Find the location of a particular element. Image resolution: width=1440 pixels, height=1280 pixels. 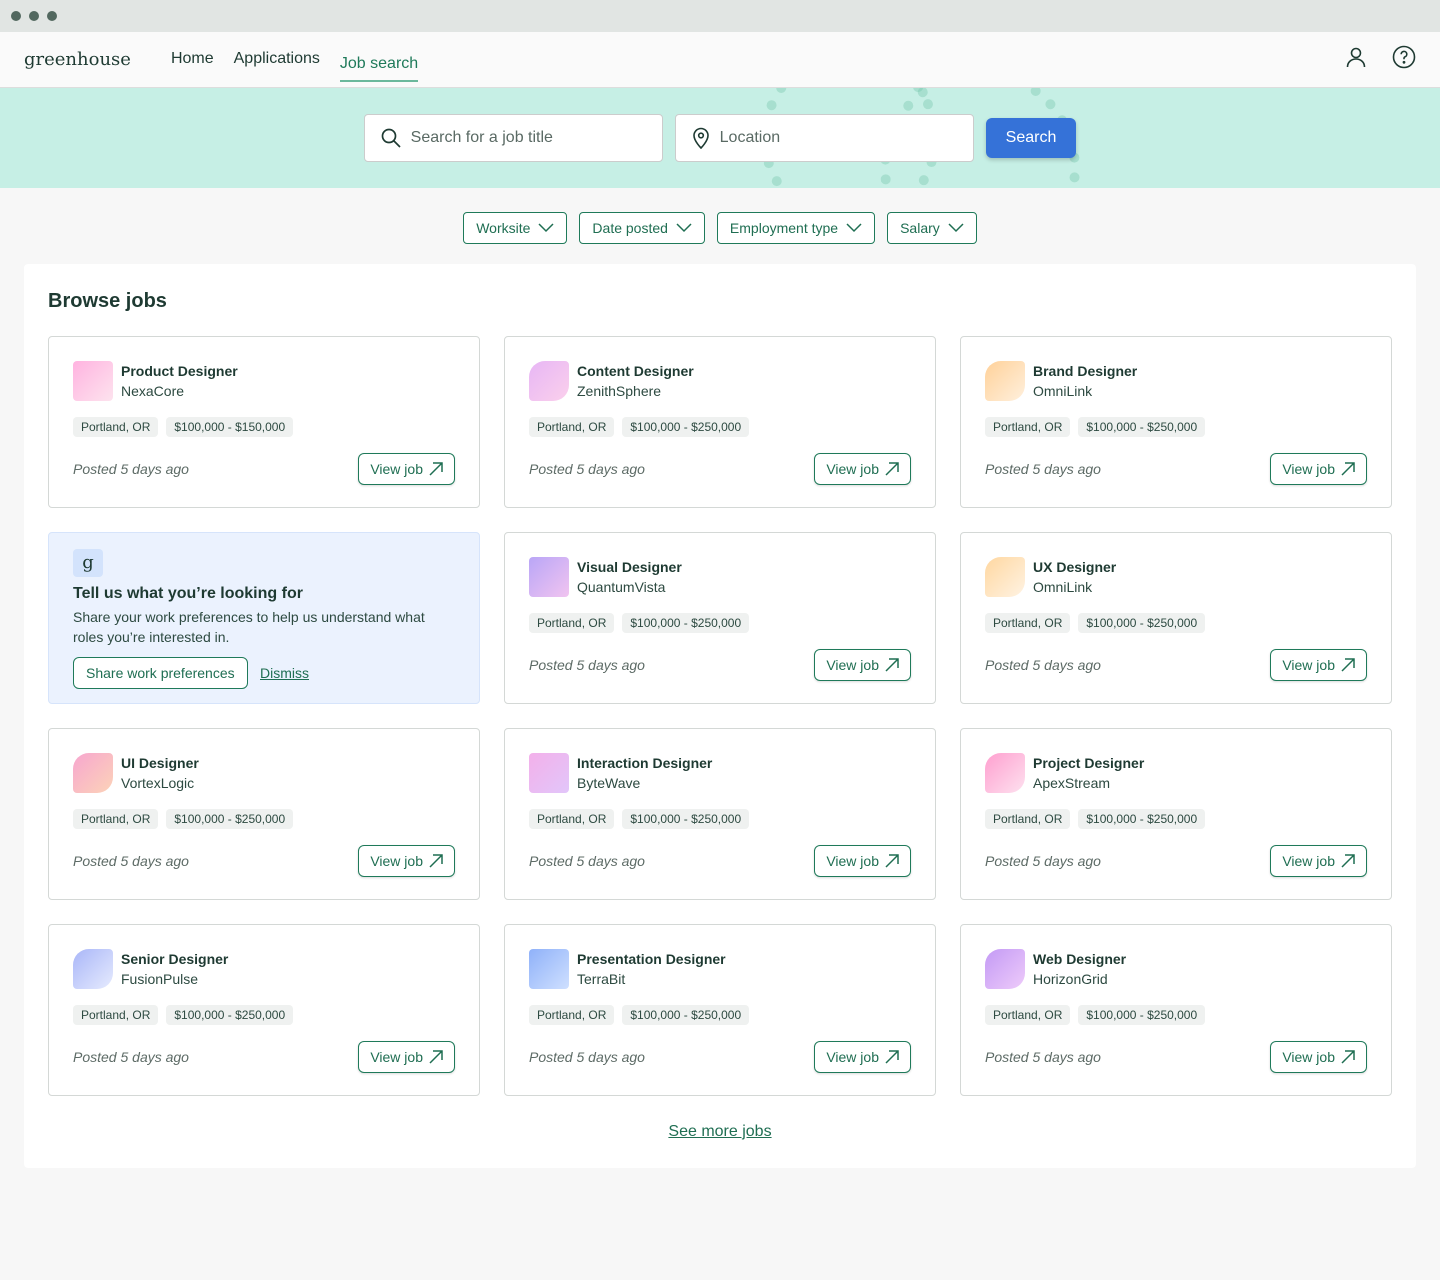

job-title: UI Designer is located at coordinates (160, 763).